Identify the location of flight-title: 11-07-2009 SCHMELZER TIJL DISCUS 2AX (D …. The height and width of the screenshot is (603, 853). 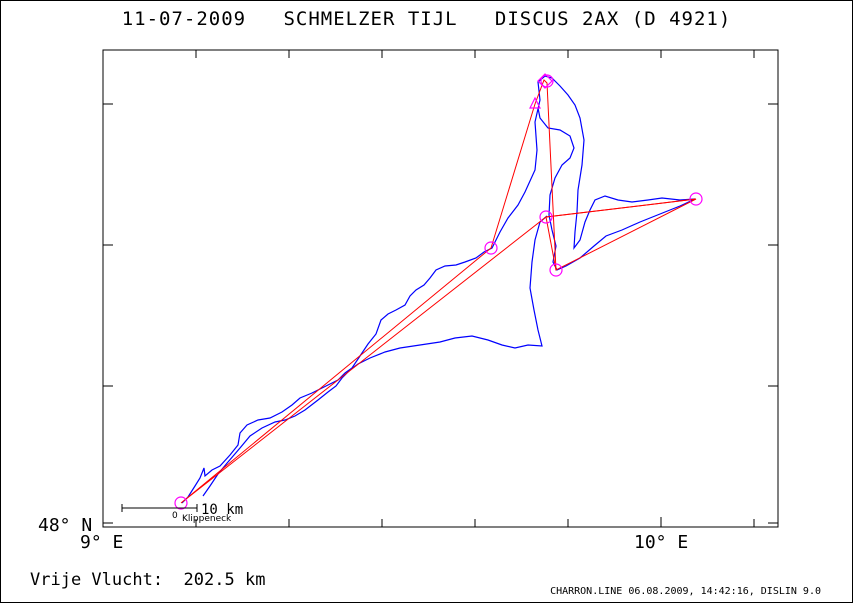
(426, 19).